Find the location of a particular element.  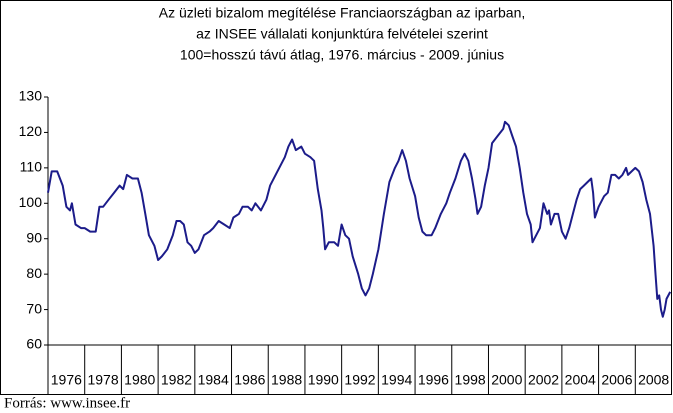

x-tick-label: 1990 is located at coordinates (323, 380).